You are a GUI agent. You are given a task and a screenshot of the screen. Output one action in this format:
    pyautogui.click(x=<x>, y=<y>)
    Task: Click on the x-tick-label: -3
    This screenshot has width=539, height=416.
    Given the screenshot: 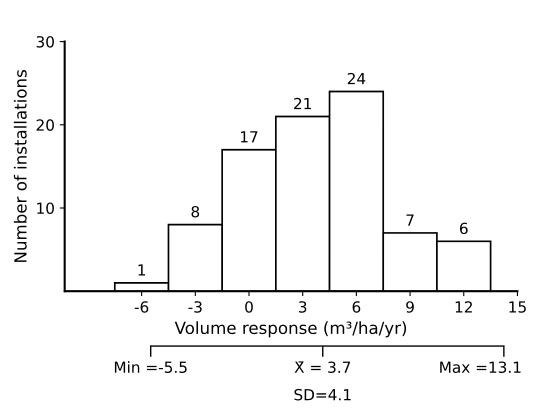 What is the action you would take?
    pyautogui.click(x=195, y=307)
    